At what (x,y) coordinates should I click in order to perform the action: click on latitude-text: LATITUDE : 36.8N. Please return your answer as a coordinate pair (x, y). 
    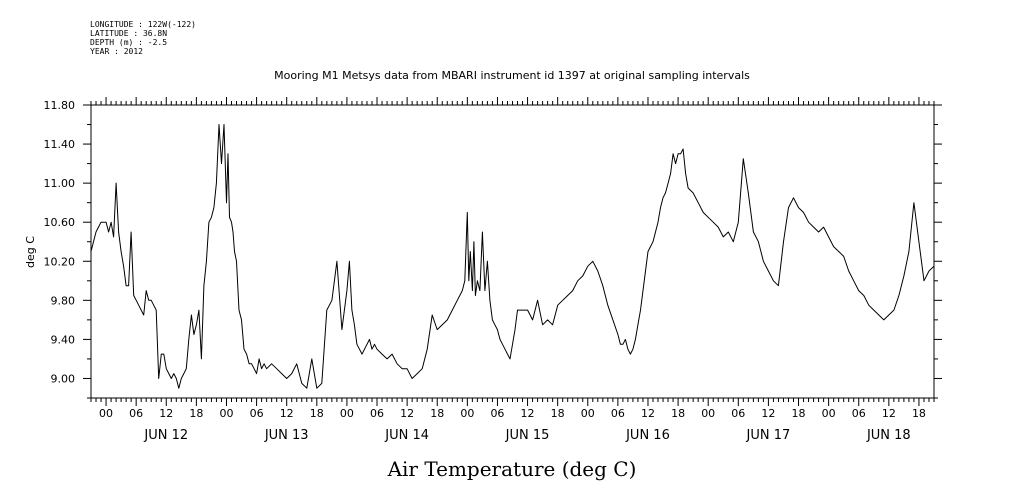
    Looking at the image, I should click on (129, 33).